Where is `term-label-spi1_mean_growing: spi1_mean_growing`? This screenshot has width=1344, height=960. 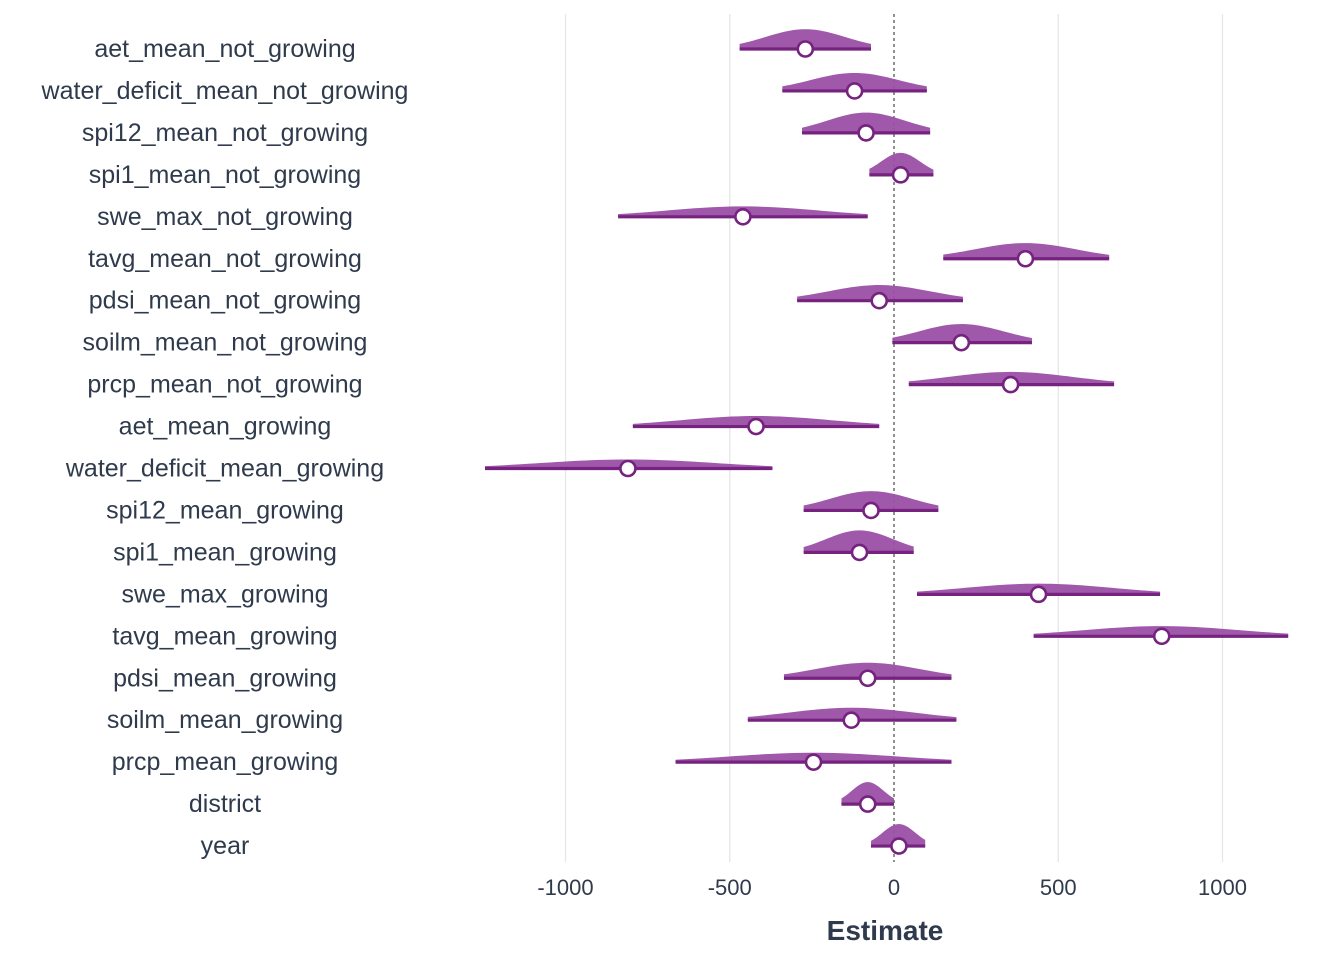
term-label-spi1_mean_growing: spi1_mean_growing is located at coordinates (225, 552).